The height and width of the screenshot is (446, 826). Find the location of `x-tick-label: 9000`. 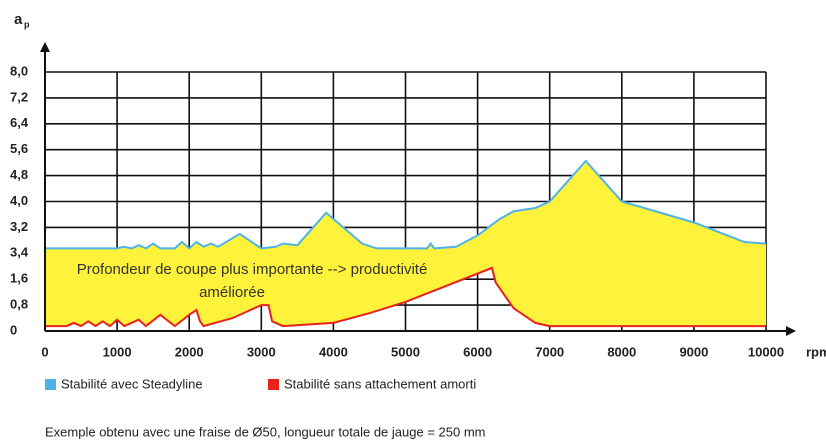

x-tick-label: 9000 is located at coordinates (693, 351).